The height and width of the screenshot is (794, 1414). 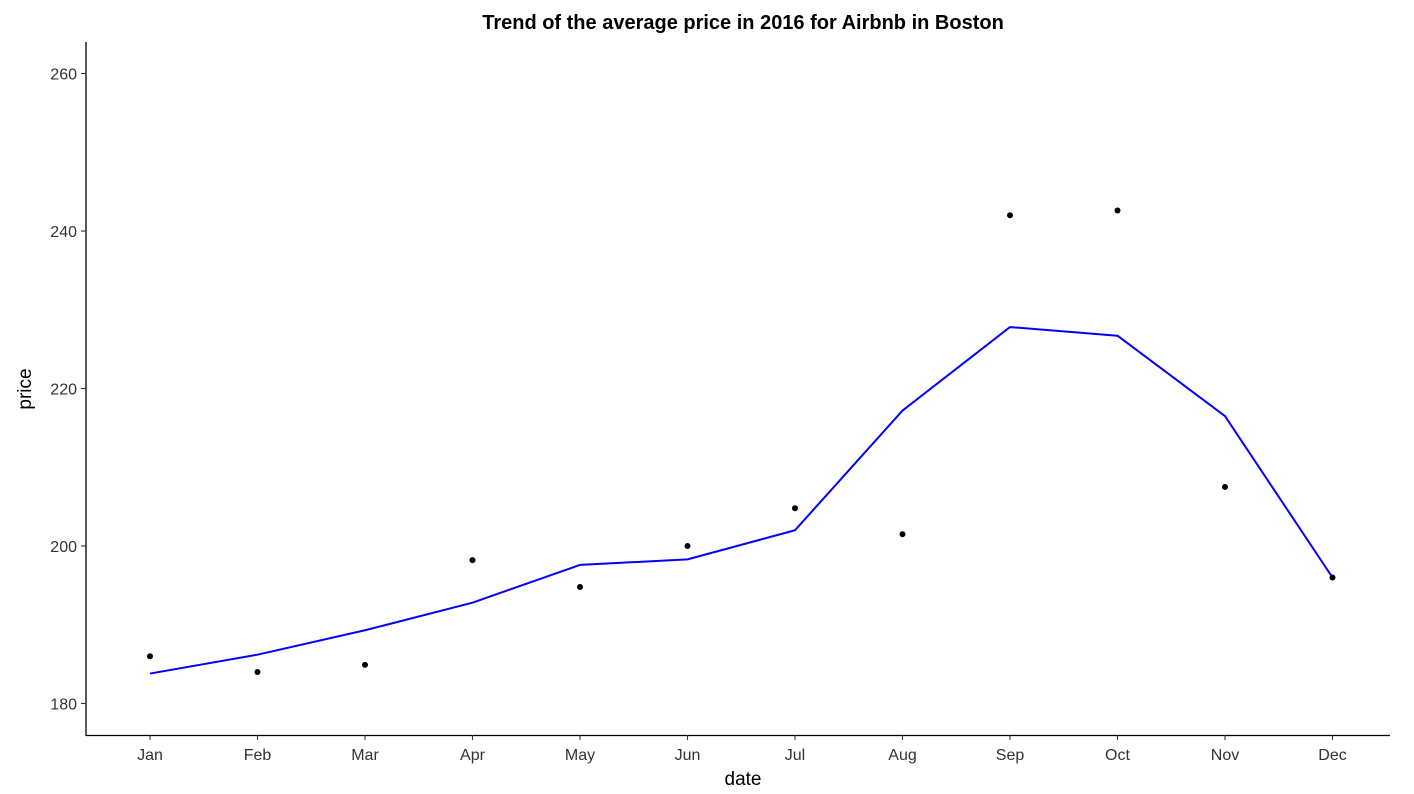 I want to click on y-tick-label: 200, so click(x=63, y=547).